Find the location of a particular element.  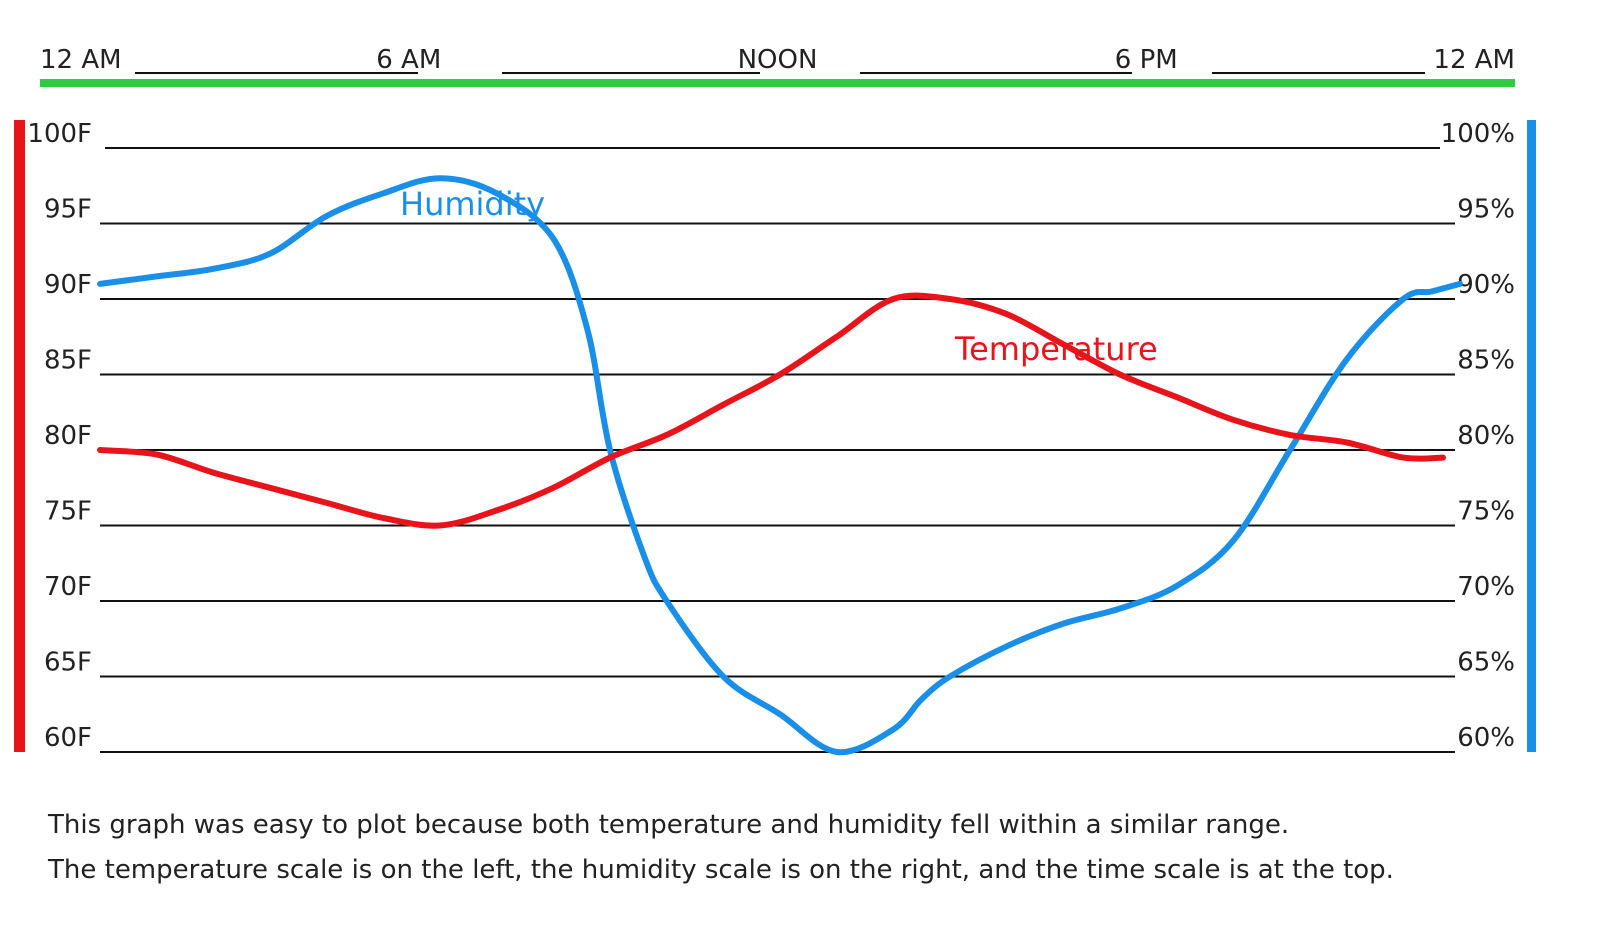

y-right-tick-label: 100% is located at coordinates (1478, 134).